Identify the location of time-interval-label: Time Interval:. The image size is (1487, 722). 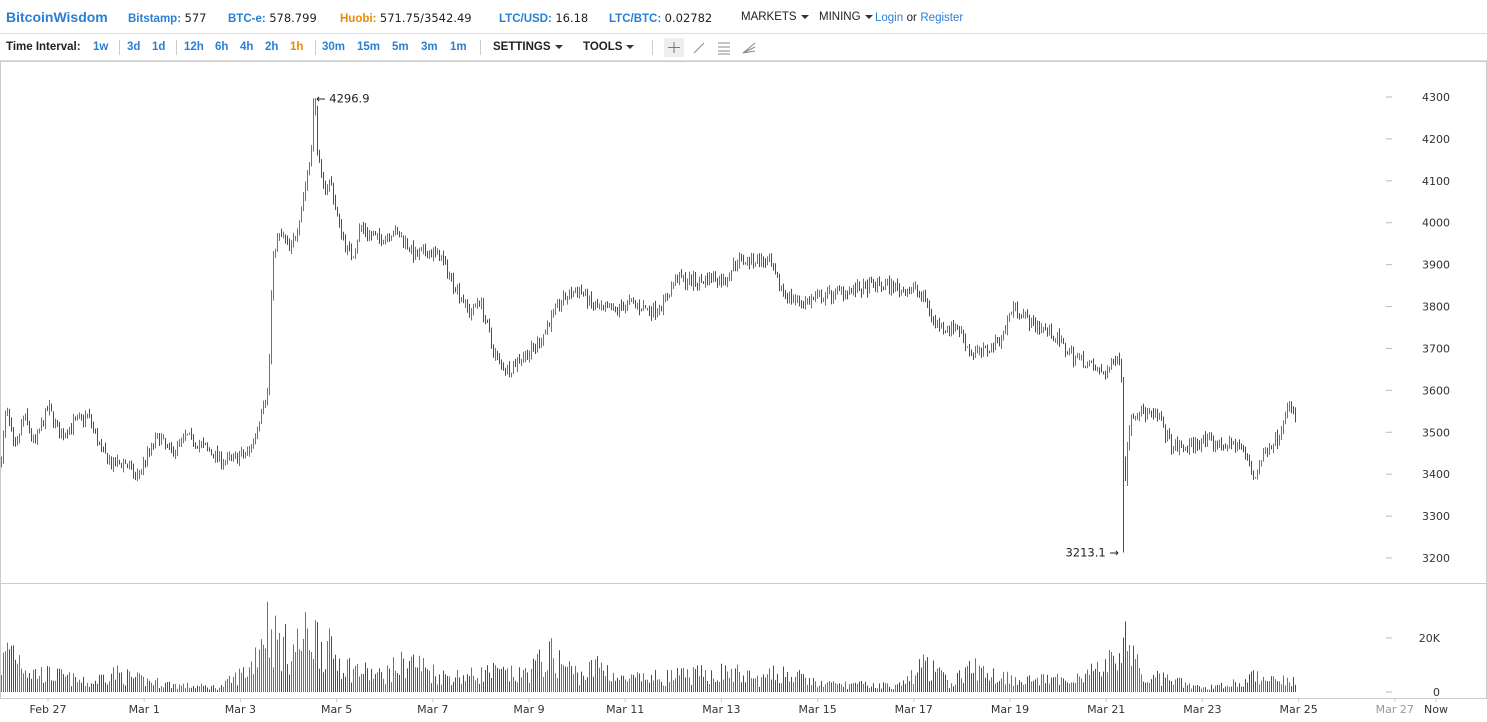
(43, 47).